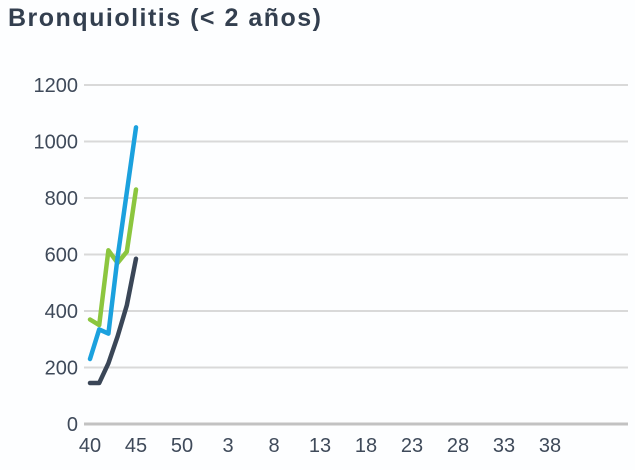  I want to click on y-tick-label: 400, so click(61, 312).